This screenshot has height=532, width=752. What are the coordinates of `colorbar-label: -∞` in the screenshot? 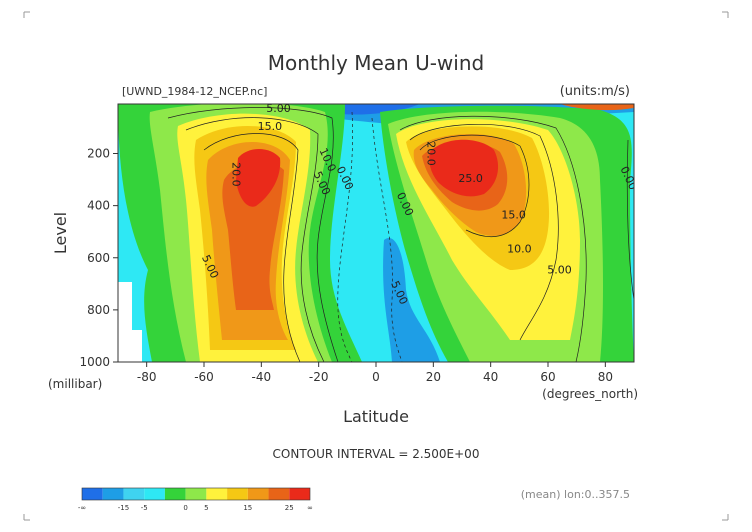 It's located at (82, 508).